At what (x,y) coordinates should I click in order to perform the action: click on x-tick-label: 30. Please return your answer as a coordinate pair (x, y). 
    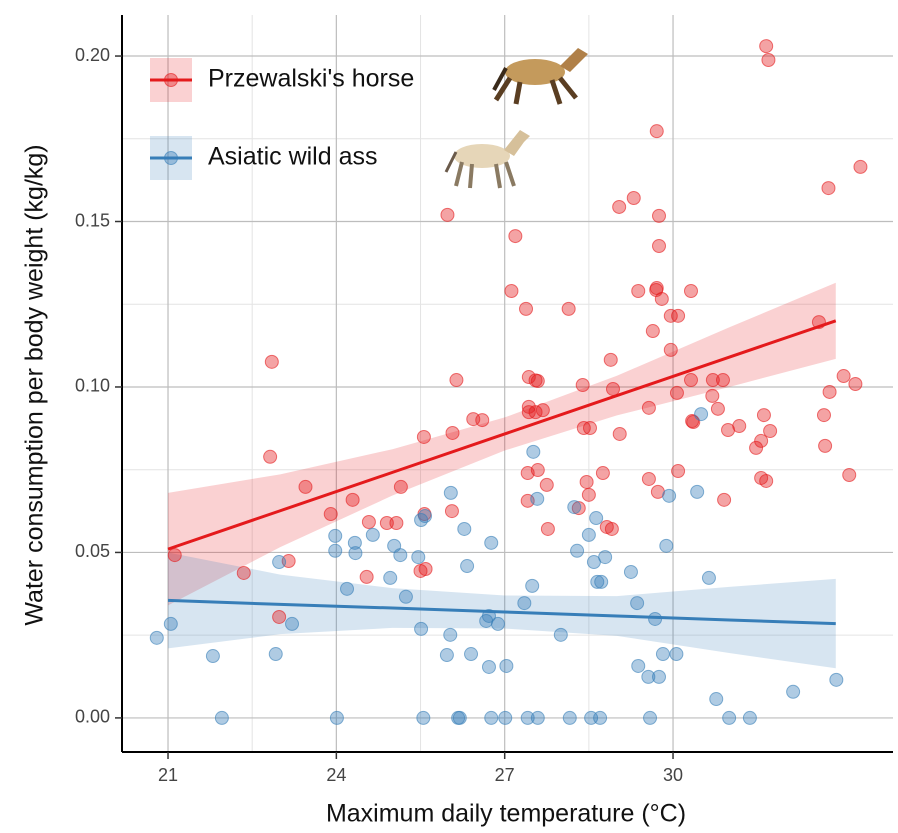
    Looking at the image, I should click on (673, 775).